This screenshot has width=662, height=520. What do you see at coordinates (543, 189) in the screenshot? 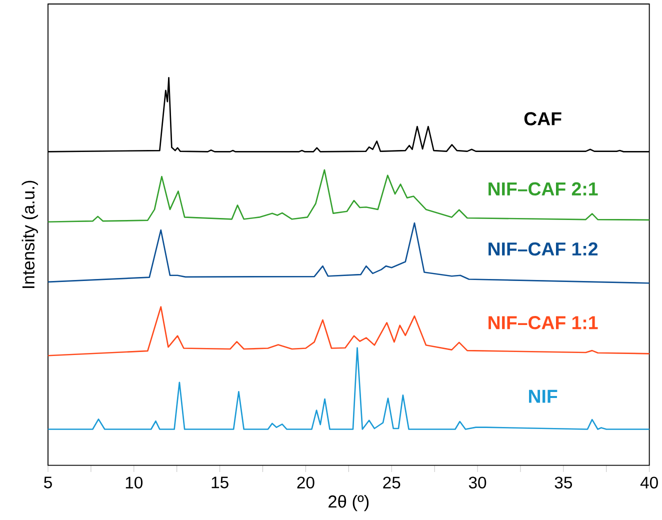
I see `series-label: NIF–CAF 2:1` at bounding box center [543, 189].